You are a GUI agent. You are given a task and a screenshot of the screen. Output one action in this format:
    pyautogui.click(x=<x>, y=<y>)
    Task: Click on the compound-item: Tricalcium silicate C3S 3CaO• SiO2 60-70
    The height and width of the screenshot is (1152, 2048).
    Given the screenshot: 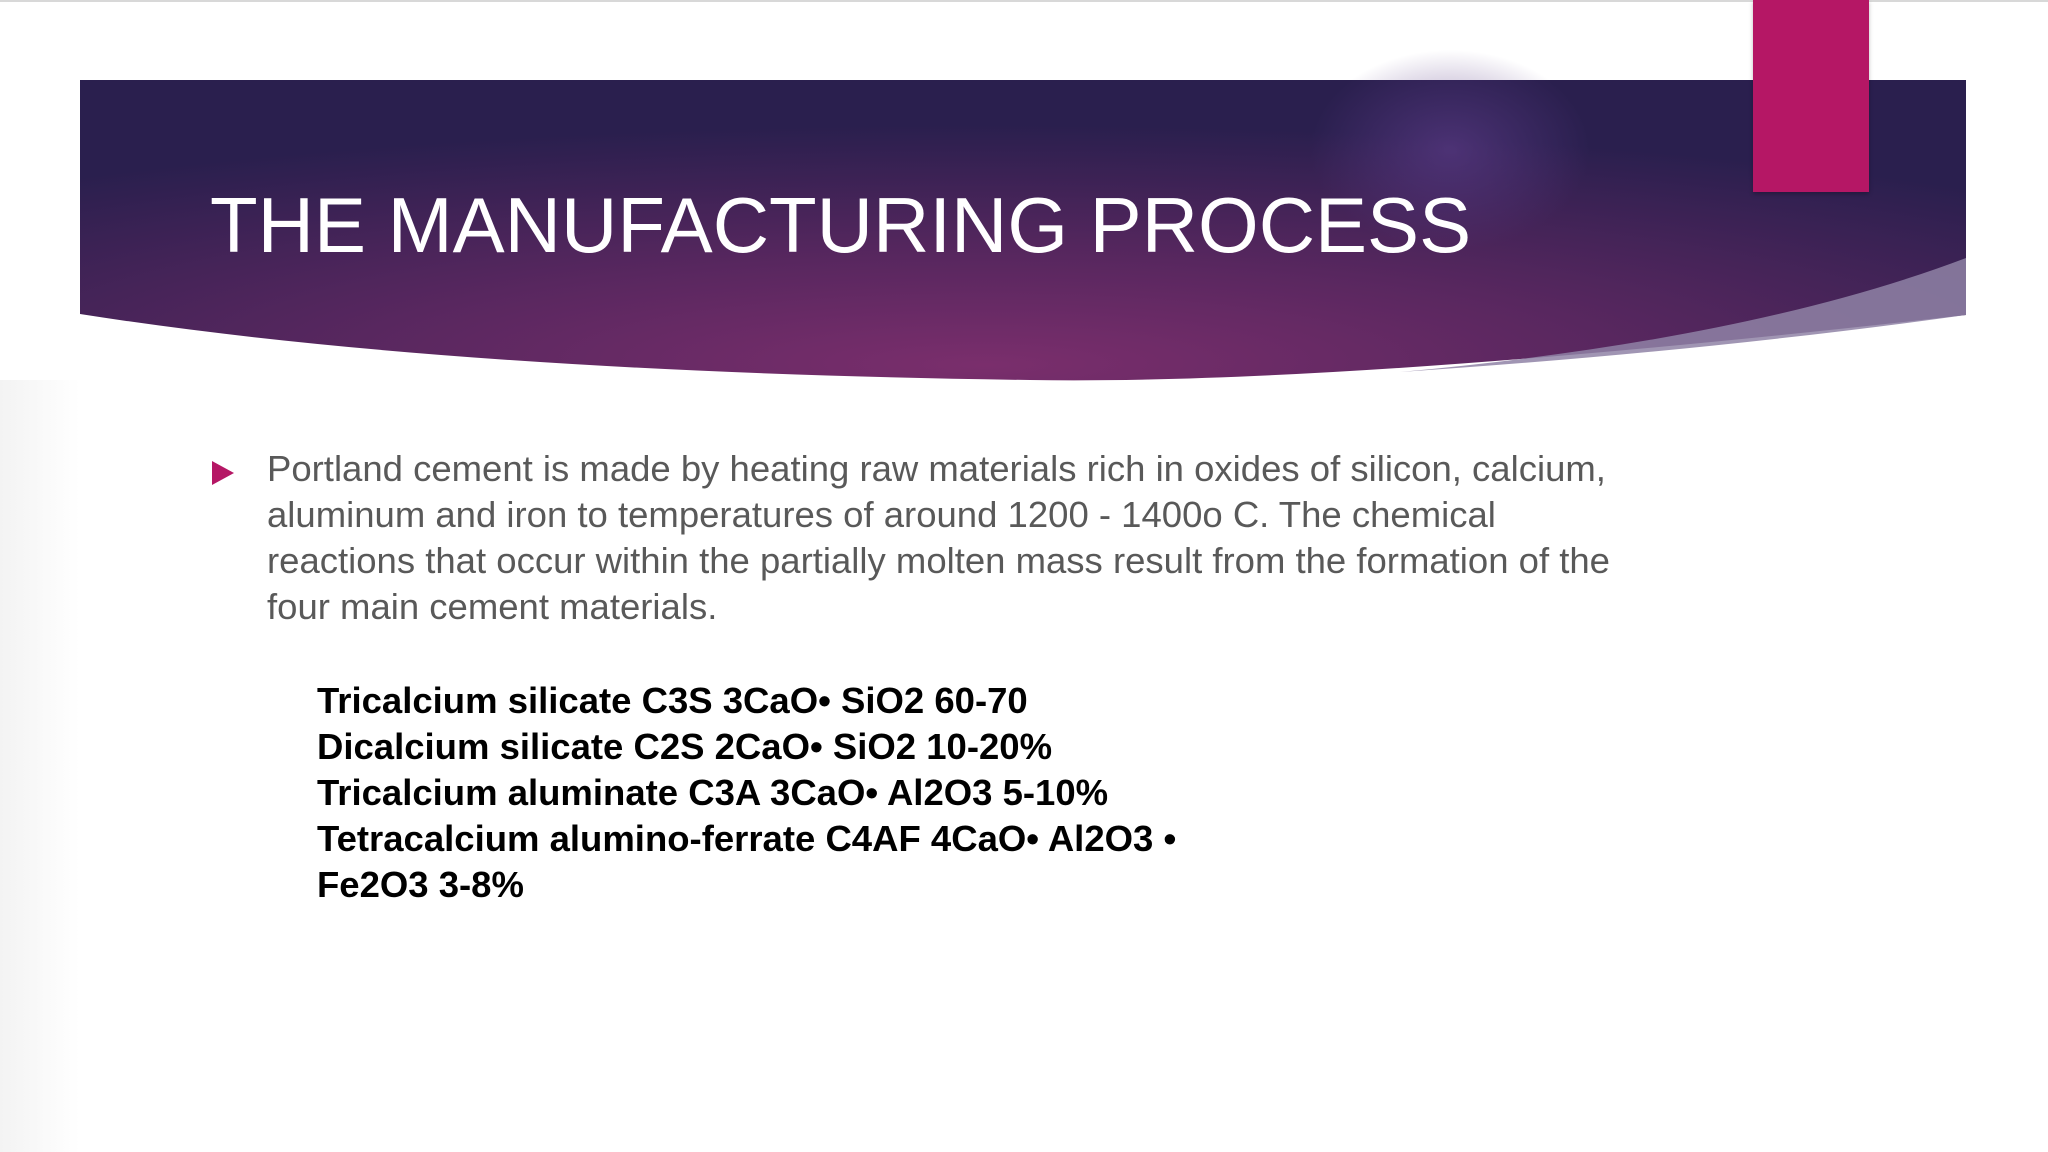 What is the action you would take?
    pyautogui.click(x=672, y=700)
    